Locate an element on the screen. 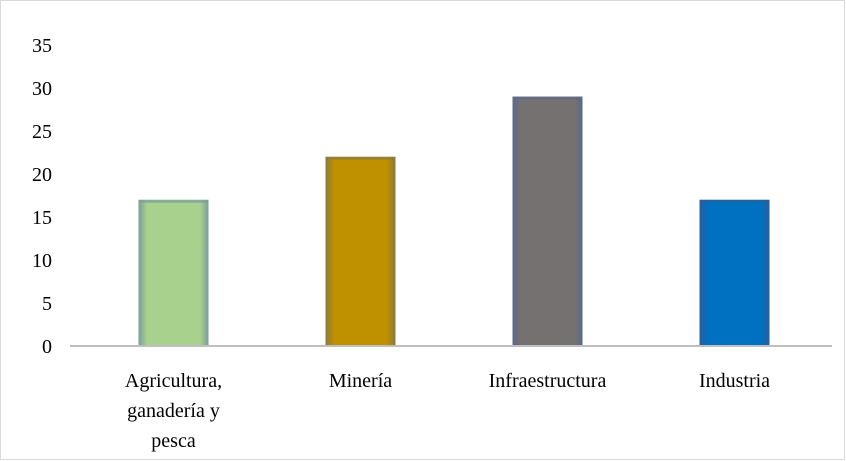 This screenshot has height=461, width=846. y-tick-label-35: 35 is located at coordinates (42, 46).